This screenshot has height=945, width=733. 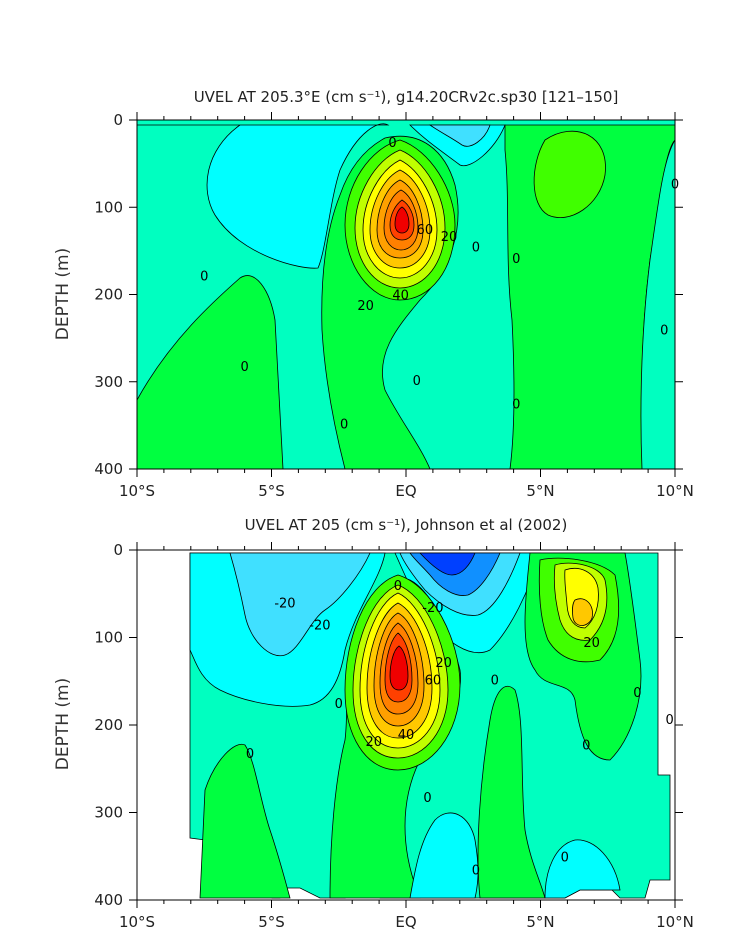 What do you see at coordinates (63, 724) in the screenshot?
I see `y-axis-label-bottom: DEPTH (m)` at bounding box center [63, 724].